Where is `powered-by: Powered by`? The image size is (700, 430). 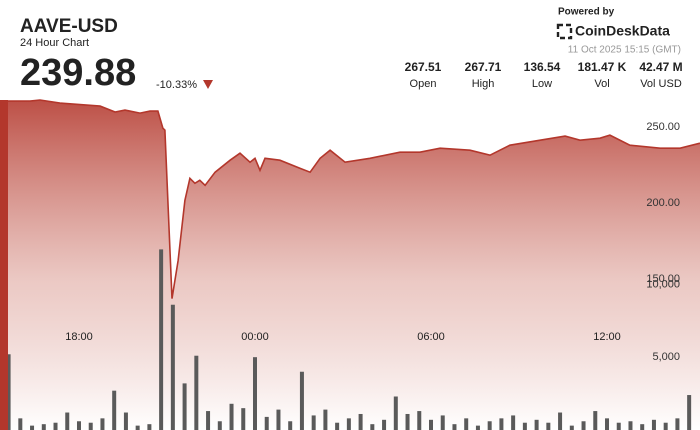 powered-by: Powered by is located at coordinates (586, 12).